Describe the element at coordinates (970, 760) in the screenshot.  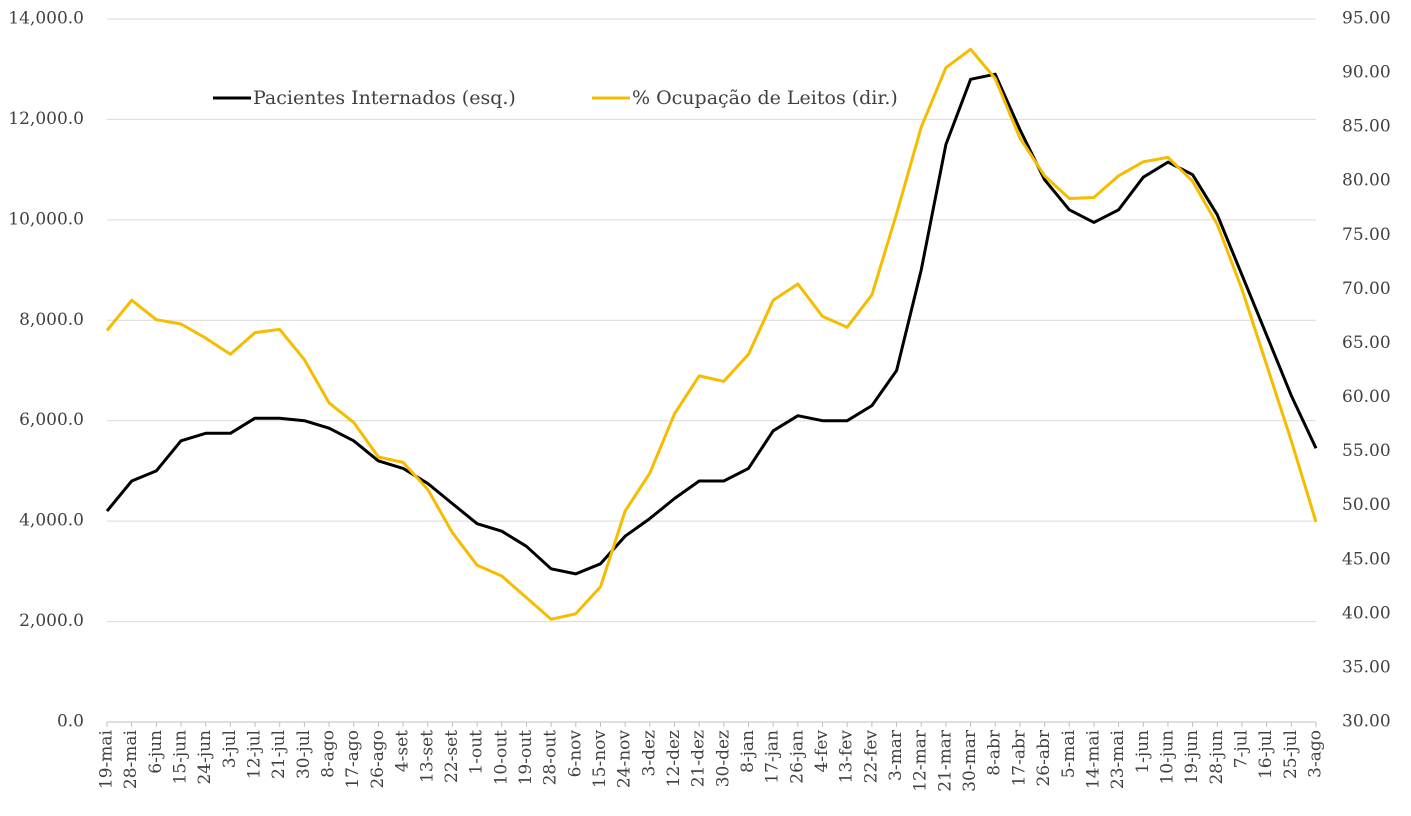
I see `x-tick-label: 30-mar` at that location.